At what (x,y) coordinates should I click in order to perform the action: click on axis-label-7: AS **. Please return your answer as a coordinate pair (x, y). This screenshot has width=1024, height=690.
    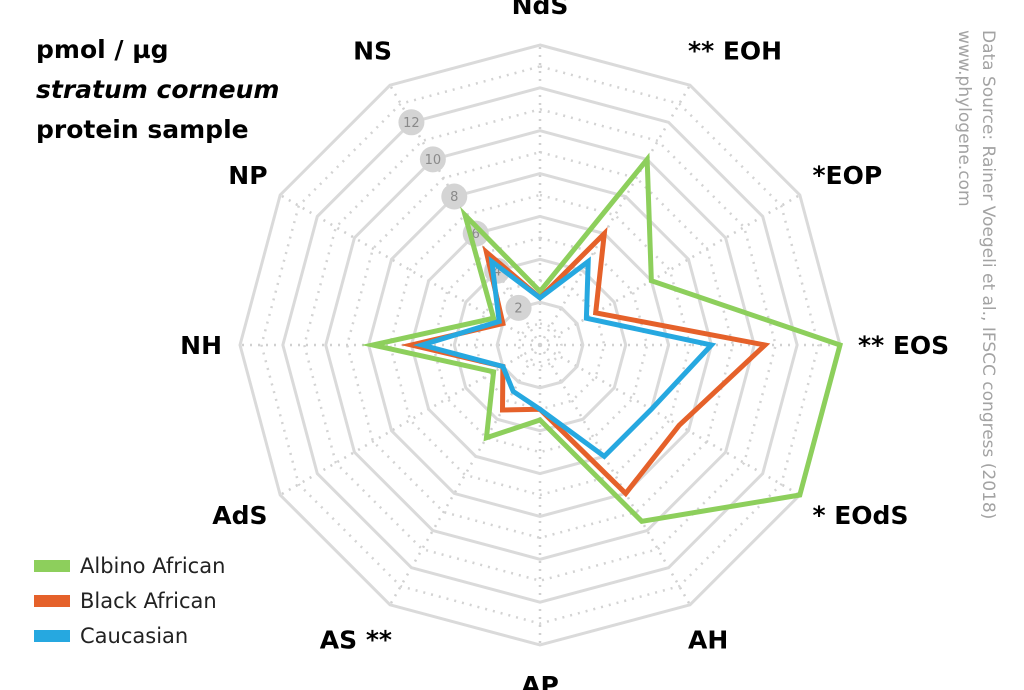
    Looking at the image, I should click on (356, 639).